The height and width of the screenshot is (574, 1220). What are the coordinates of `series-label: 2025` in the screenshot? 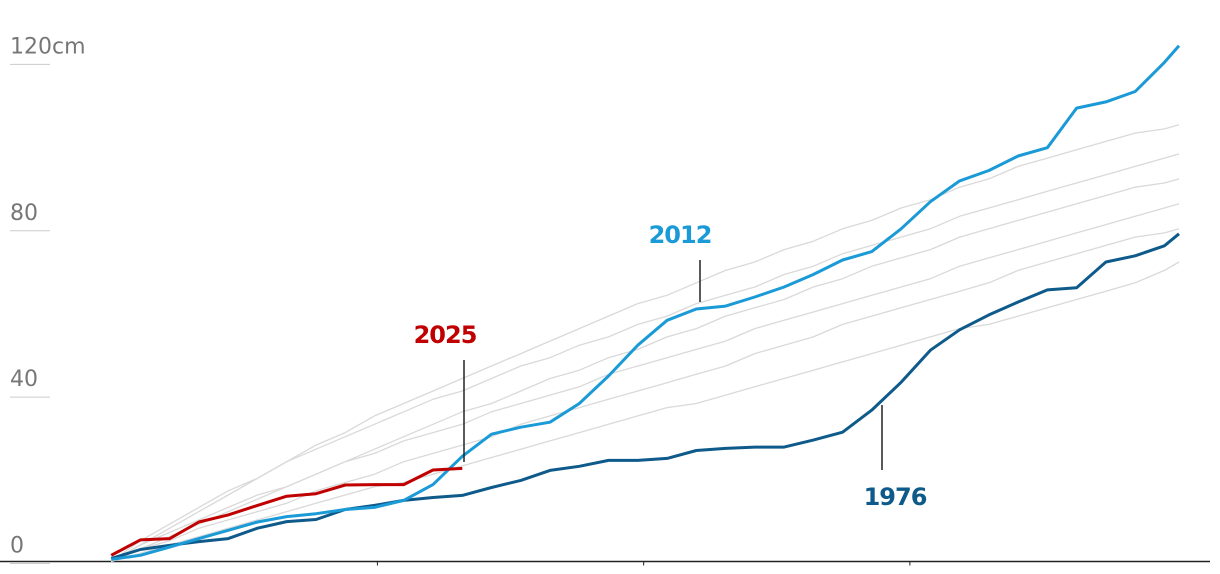 It's located at (445, 335).